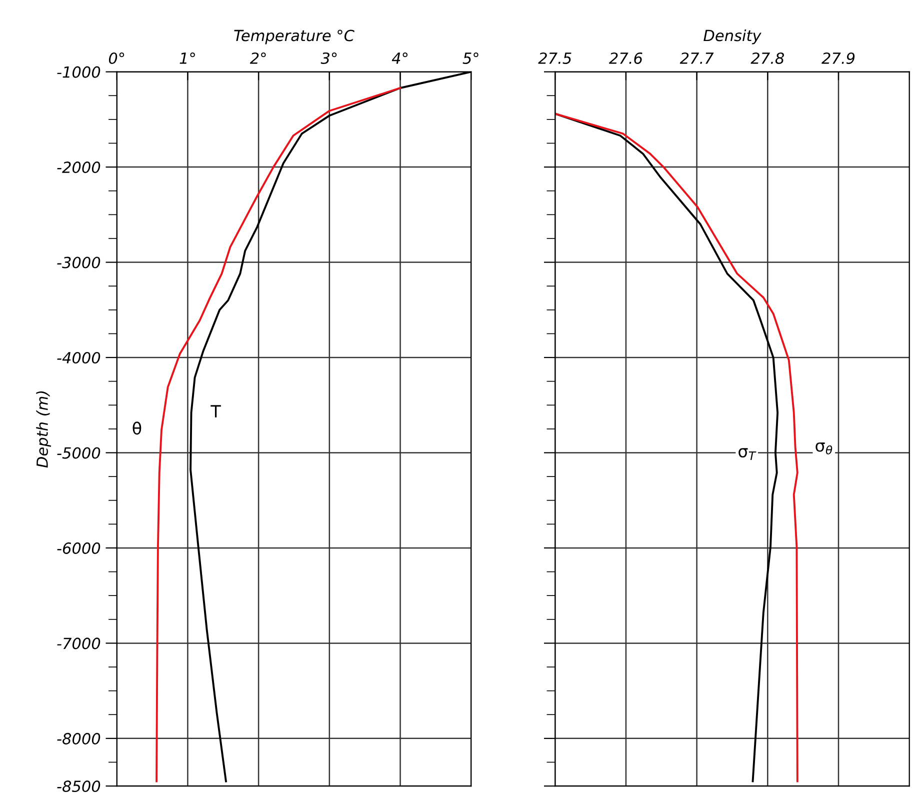  What do you see at coordinates (625, 58) in the screenshot?
I see `x-tick-label: 27.6` at bounding box center [625, 58].